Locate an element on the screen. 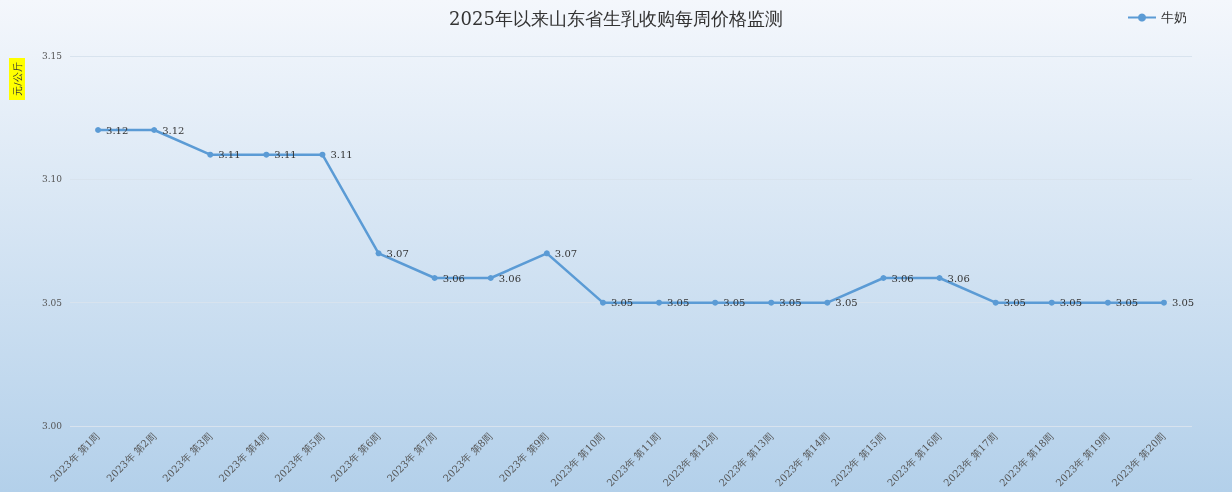 Image resolution: width=1232 pixels, height=492 pixels. y-tick-label: 3.05 is located at coordinates (52, 302).